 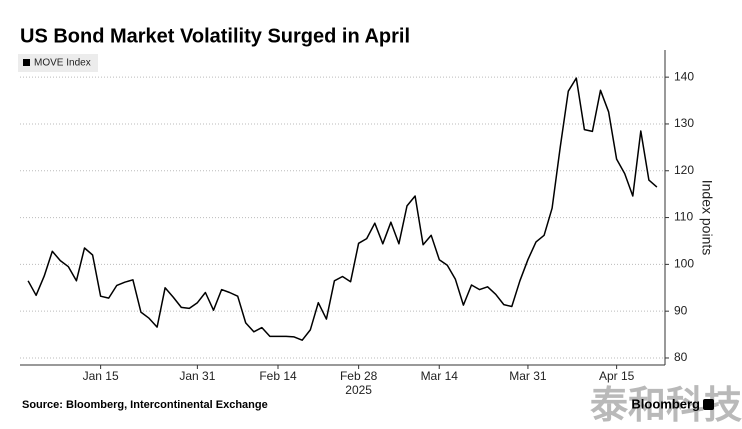 I want to click on brand: Bloomberg, so click(x=665, y=403).